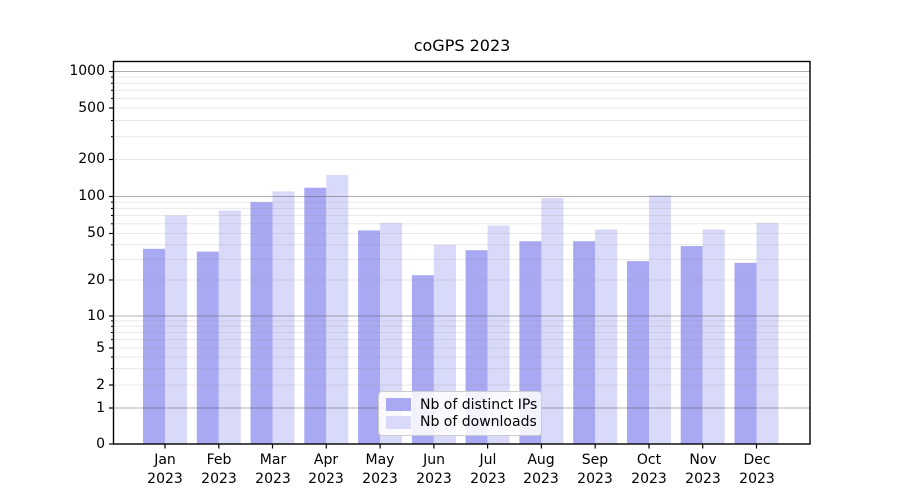 This screenshot has width=900, height=500. Describe the element at coordinates (100, 408) in the screenshot. I see `y-tick-label-1: 1` at that location.